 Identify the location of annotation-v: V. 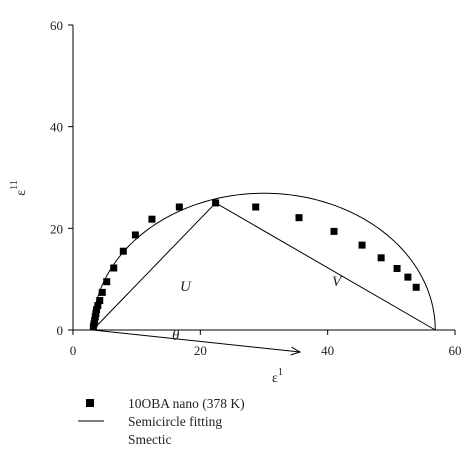
(337, 282).